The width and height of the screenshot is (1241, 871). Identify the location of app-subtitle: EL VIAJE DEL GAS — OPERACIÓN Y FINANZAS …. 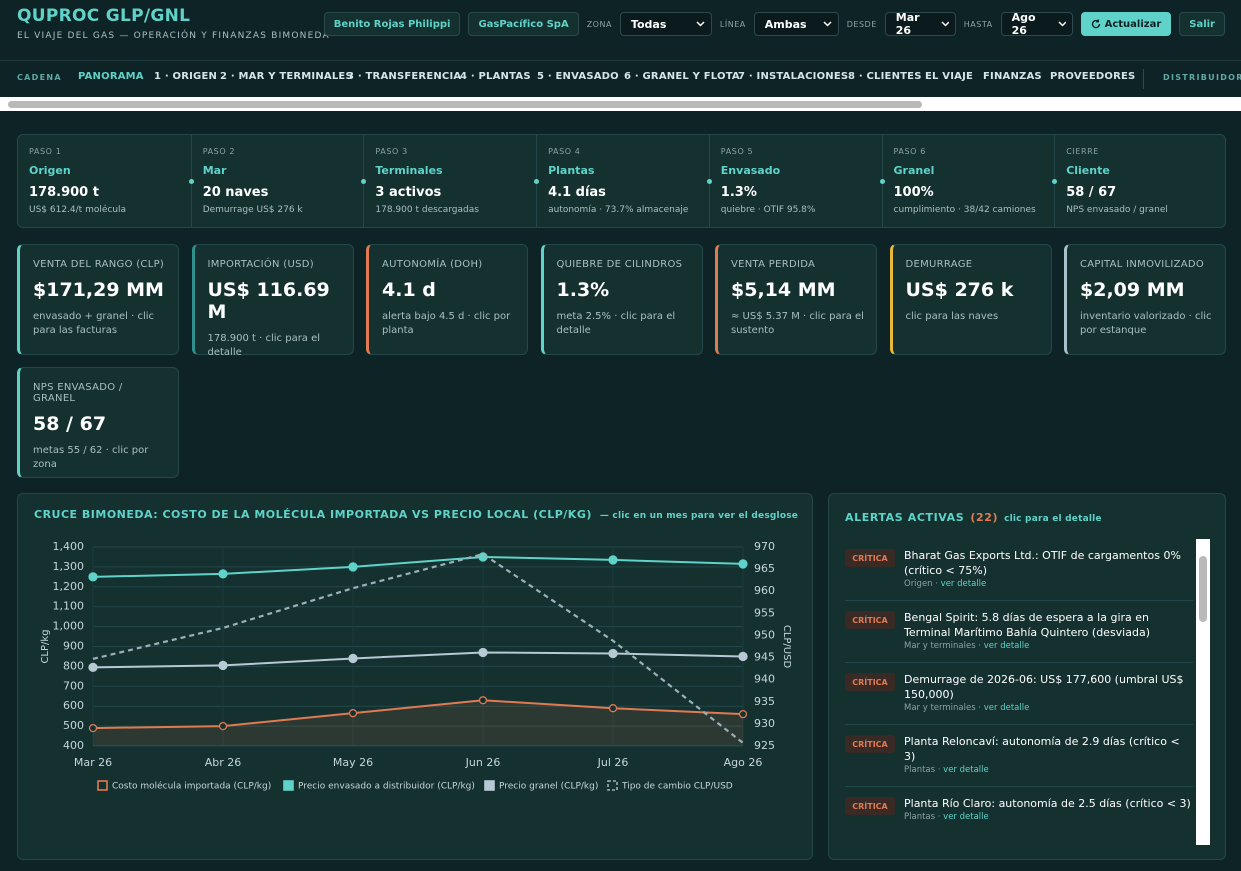
(173, 36).